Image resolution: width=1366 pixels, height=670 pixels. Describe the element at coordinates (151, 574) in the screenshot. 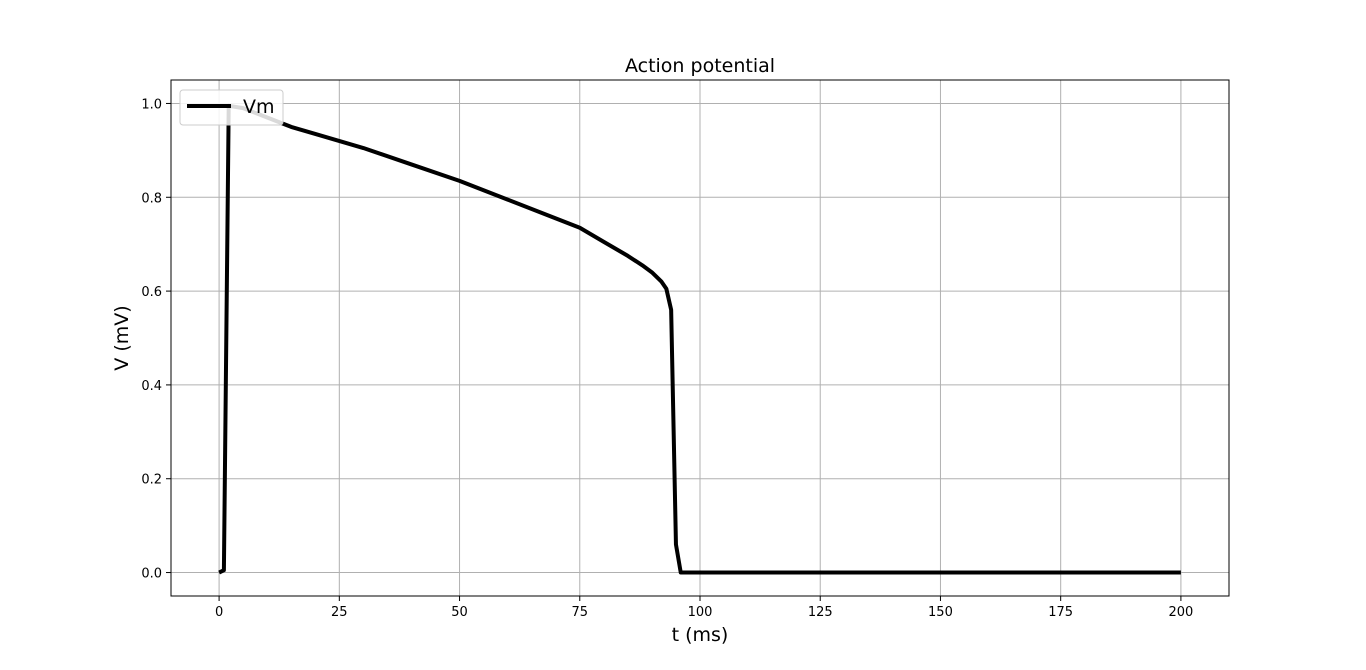

I see `y-tick-label: 0.0` at that location.